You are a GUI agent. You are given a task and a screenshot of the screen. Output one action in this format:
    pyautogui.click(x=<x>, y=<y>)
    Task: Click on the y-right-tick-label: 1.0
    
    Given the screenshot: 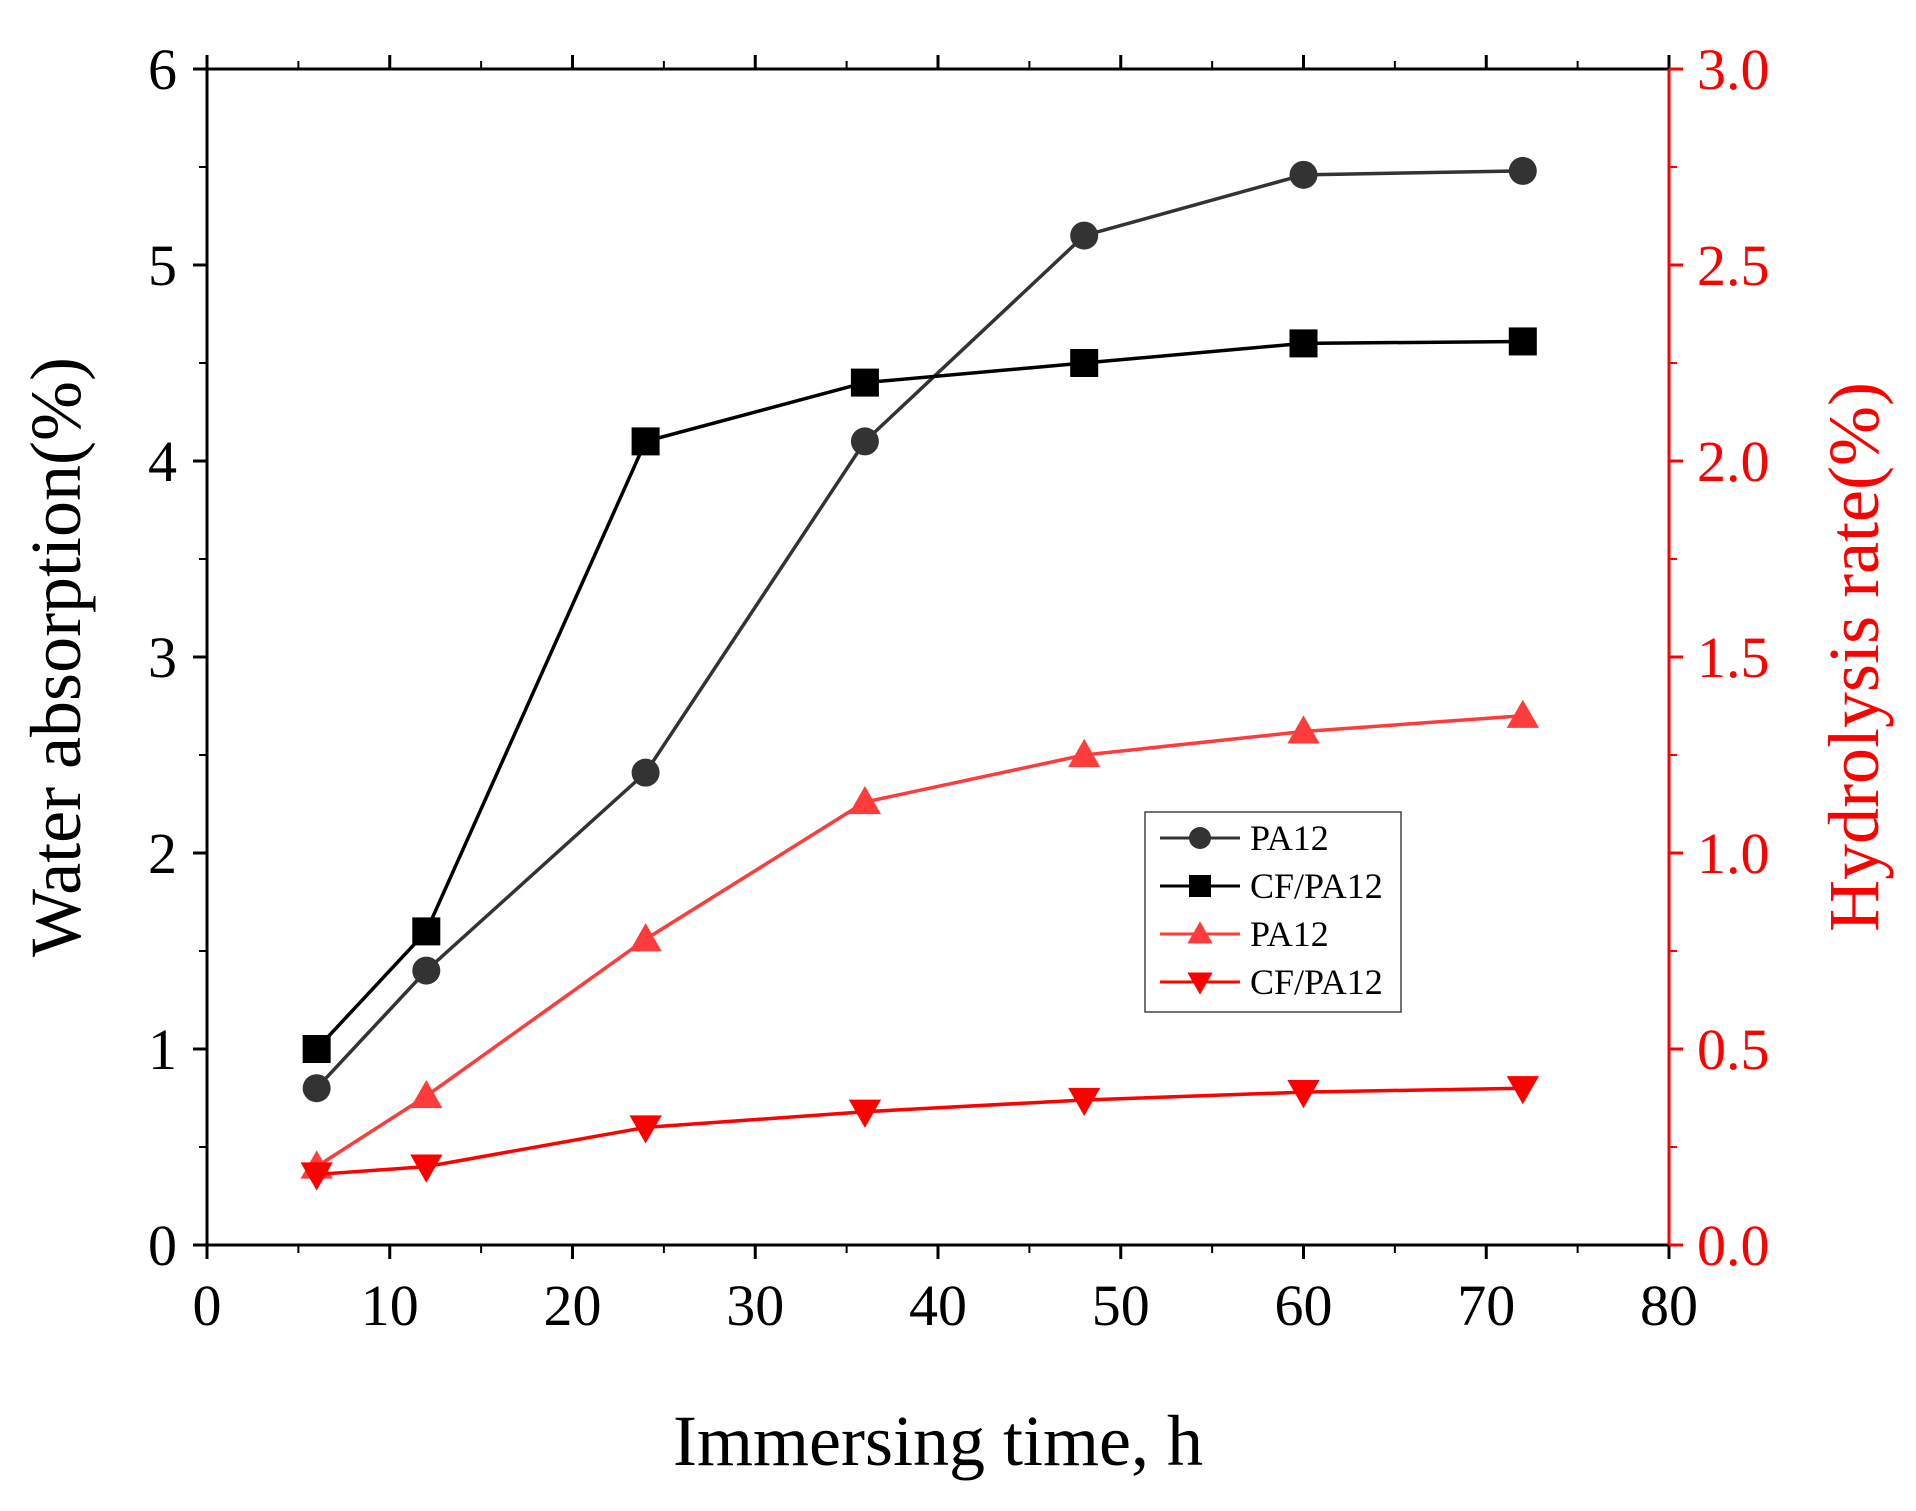 What is the action you would take?
    pyautogui.click(x=1733, y=853)
    